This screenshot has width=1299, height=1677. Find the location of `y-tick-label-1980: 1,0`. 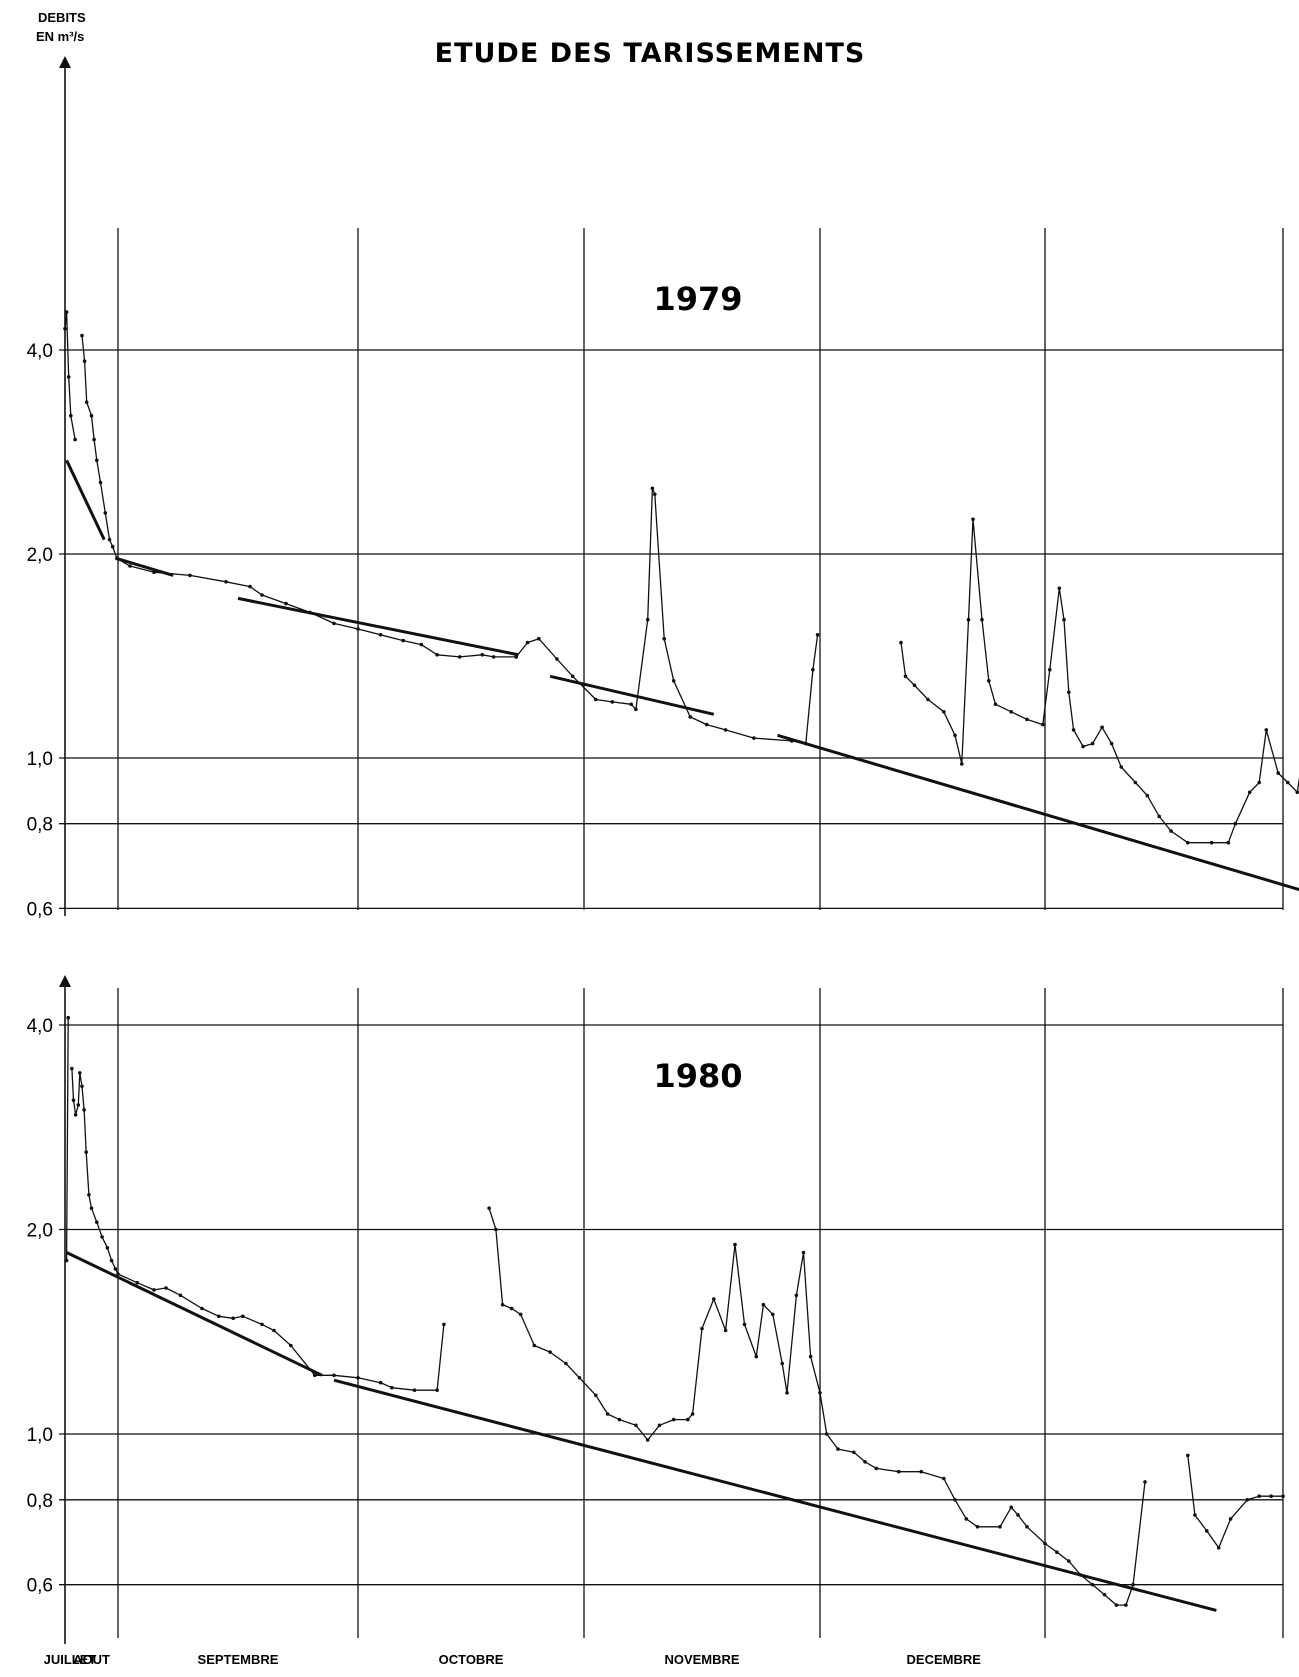

y-tick-label-1980: 1,0 is located at coordinates (40, 1435).